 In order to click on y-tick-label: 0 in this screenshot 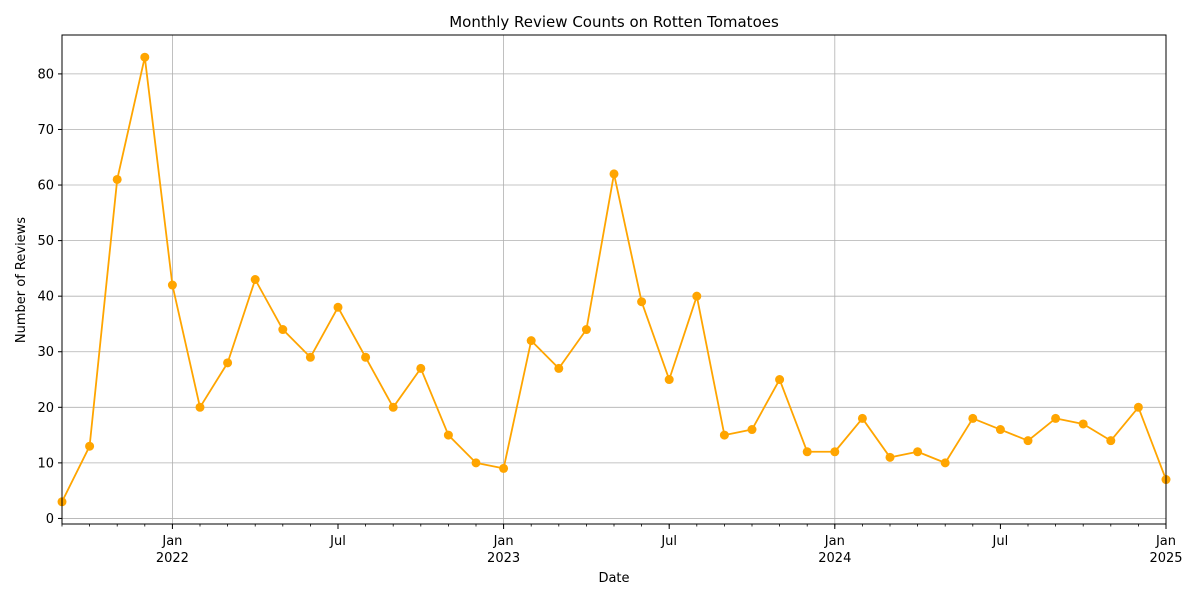, I will do `click(50, 519)`.